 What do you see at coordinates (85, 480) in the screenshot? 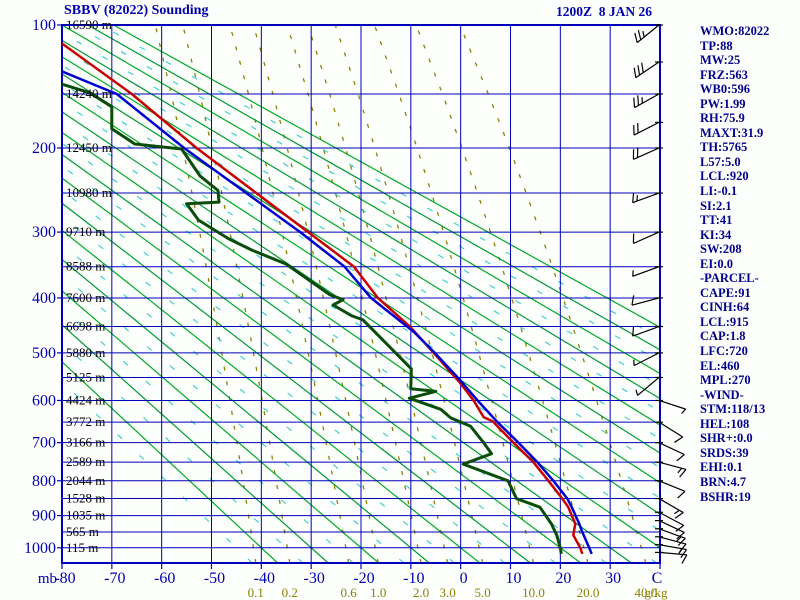
I see `height-label: 2044 m` at bounding box center [85, 480].